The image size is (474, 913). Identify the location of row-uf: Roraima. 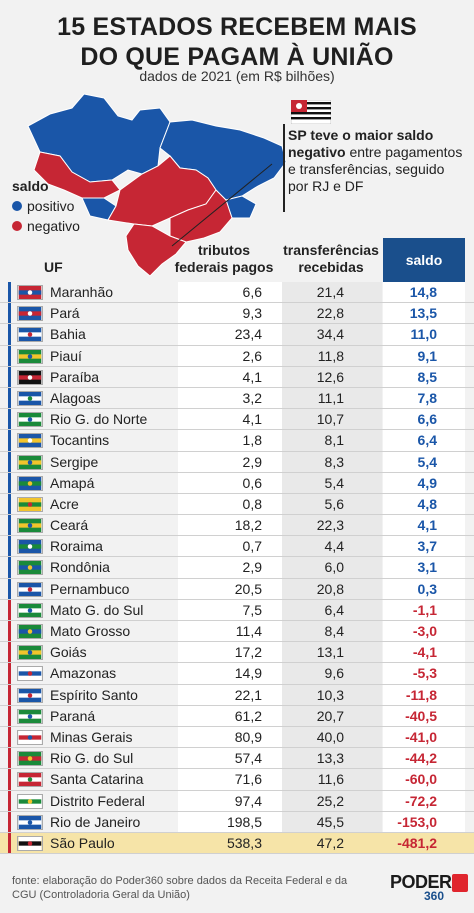
(76, 546).